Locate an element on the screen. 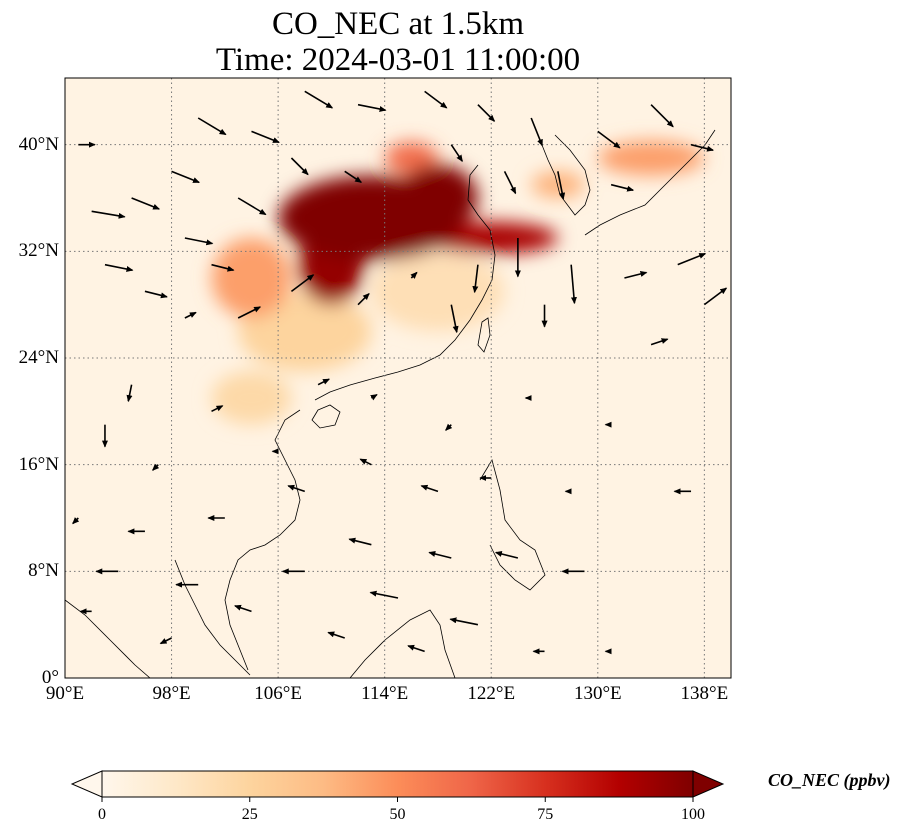 The width and height of the screenshot is (920, 836). colorbar-gradient is located at coordinates (397, 784).